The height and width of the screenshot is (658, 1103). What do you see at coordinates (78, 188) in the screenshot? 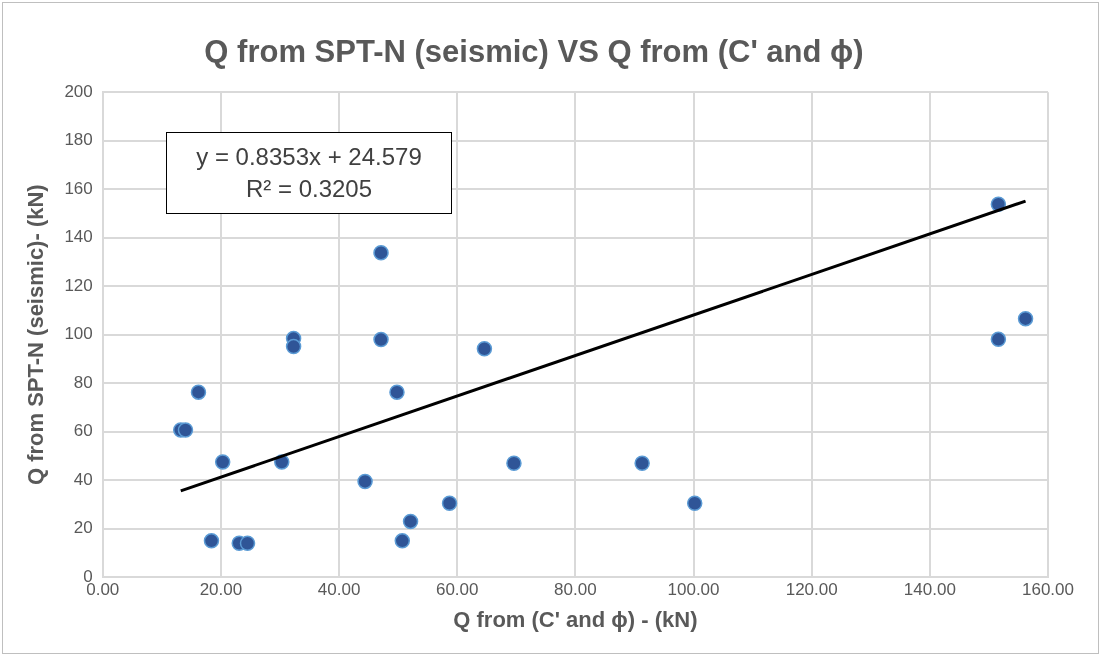
I see `y-tick-label: 160` at bounding box center [78, 188].